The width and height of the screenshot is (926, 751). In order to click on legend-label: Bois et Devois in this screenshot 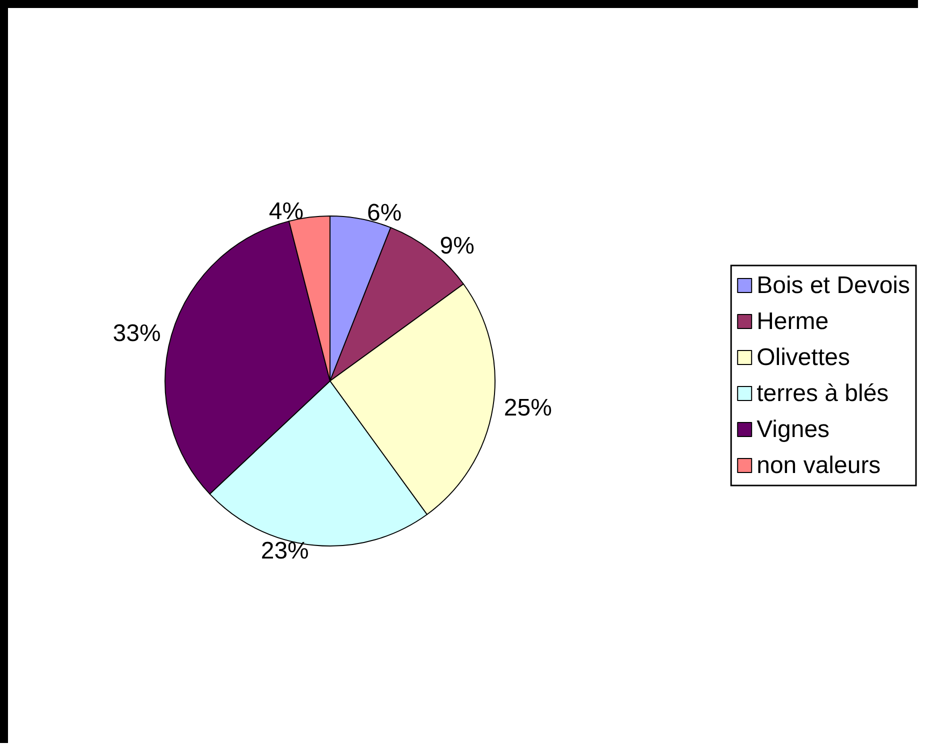, I will do `click(833, 285)`.